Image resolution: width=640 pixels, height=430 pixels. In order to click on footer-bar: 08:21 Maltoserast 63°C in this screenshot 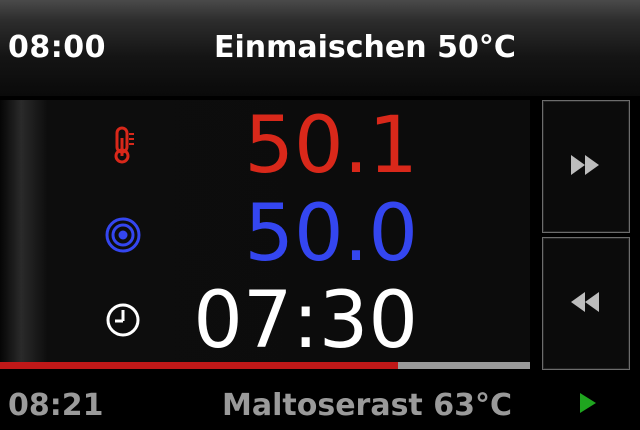, I will do `click(320, 401)`.